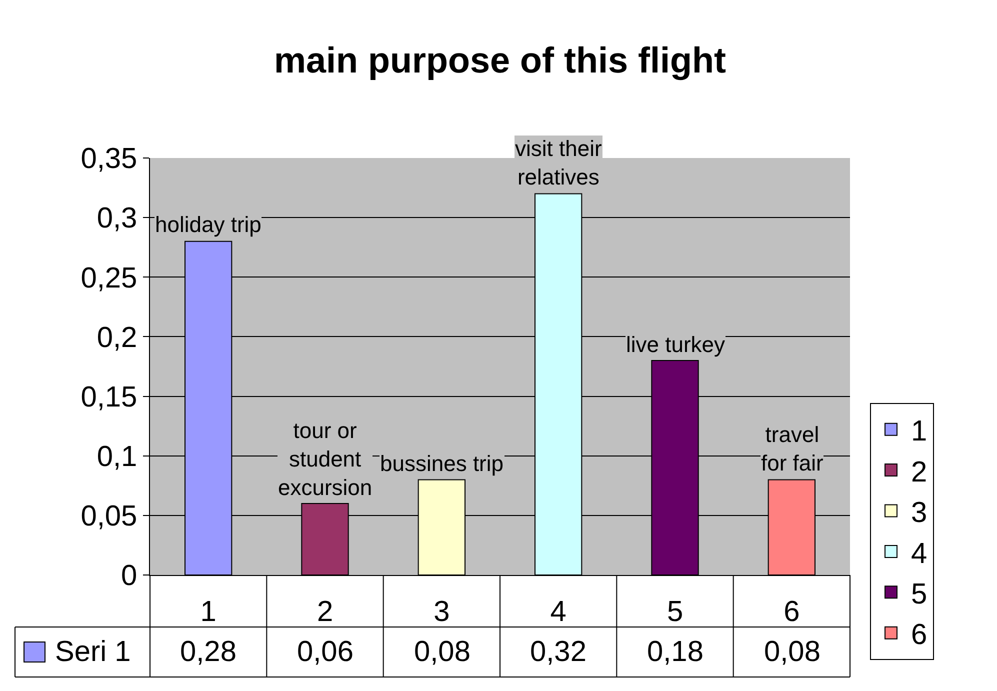 This screenshot has width=997, height=691. What do you see at coordinates (208, 224) in the screenshot?
I see `annotation: holiday trip` at bounding box center [208, 224].